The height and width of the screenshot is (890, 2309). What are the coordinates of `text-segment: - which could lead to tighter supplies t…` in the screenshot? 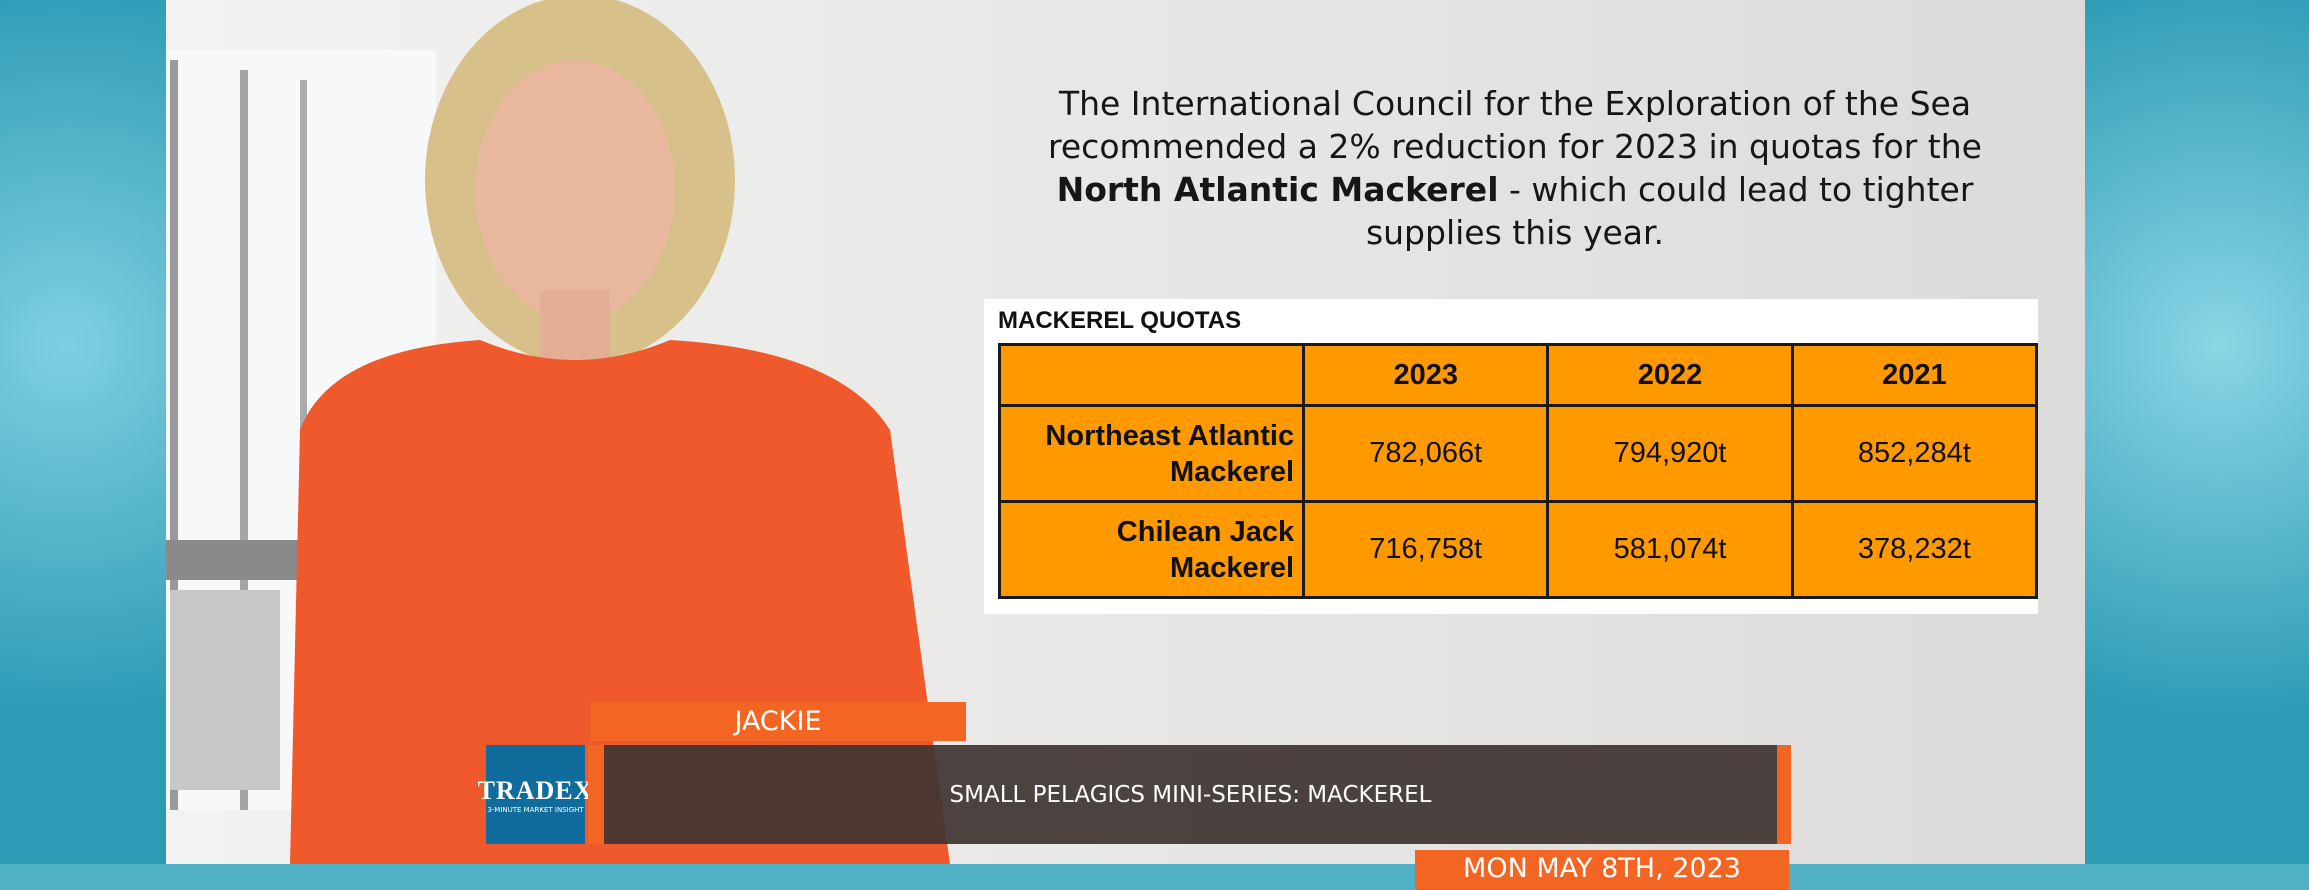 It's located at (1669, 211).